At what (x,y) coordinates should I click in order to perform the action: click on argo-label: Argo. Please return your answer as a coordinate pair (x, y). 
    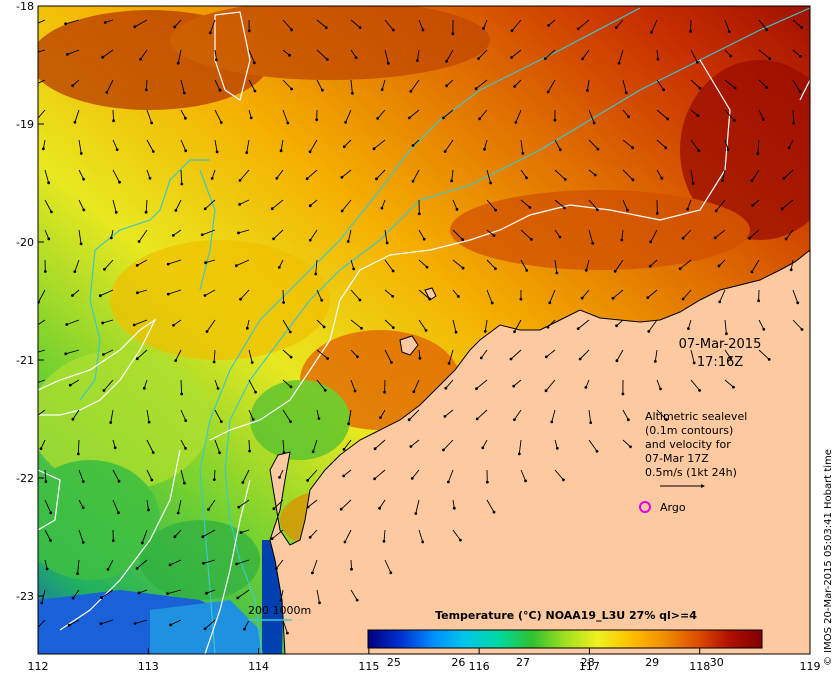
    Looking at the image, I should click on (673, 507).